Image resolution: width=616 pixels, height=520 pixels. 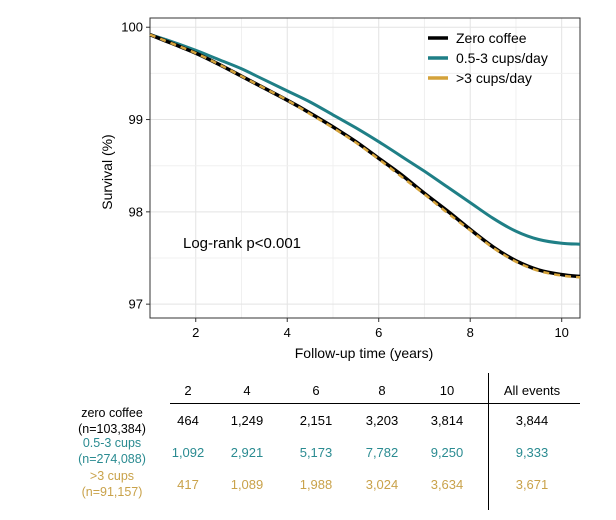 What do you see at coordinates (247, 390) in the screenshot?
I see `table-header-4: 4` at bounding box center [247, 390].